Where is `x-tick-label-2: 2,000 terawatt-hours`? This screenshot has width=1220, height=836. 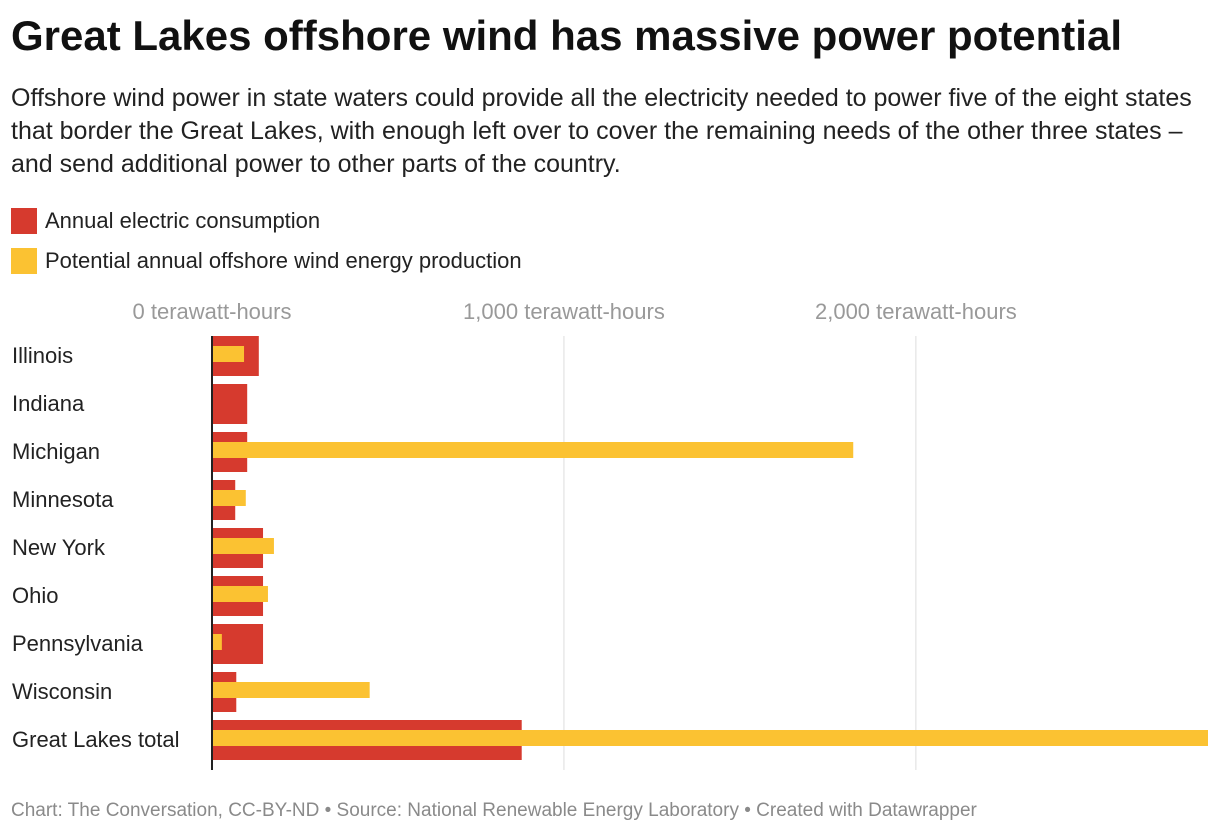
x-tick-label-2: 2,000 terawatt-hours is located at coordinates (916, 311).